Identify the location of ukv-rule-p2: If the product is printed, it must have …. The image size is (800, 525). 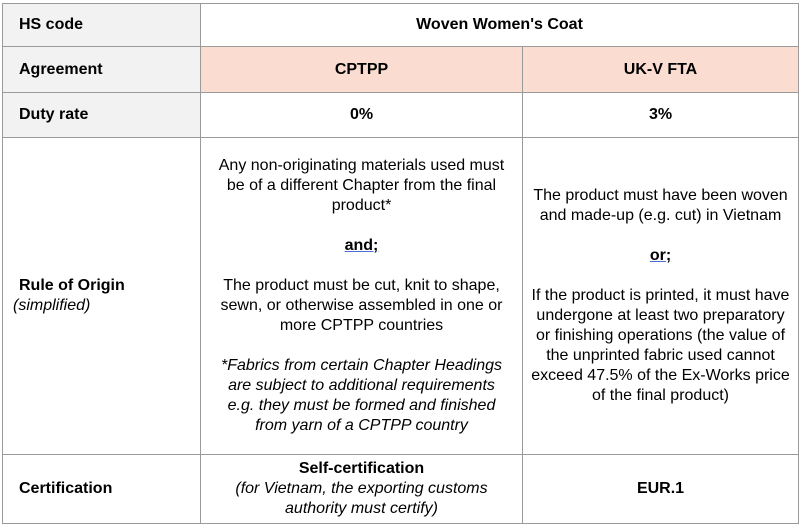
(660, 345).